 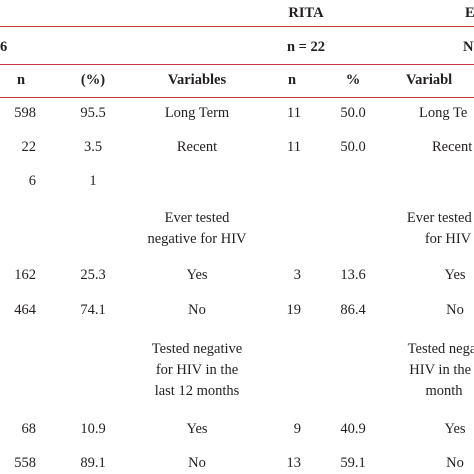 What do you see at coordinates (25, 113) in the screenshot?
I see `cell-n: 598` at bounding box center [25, 113].